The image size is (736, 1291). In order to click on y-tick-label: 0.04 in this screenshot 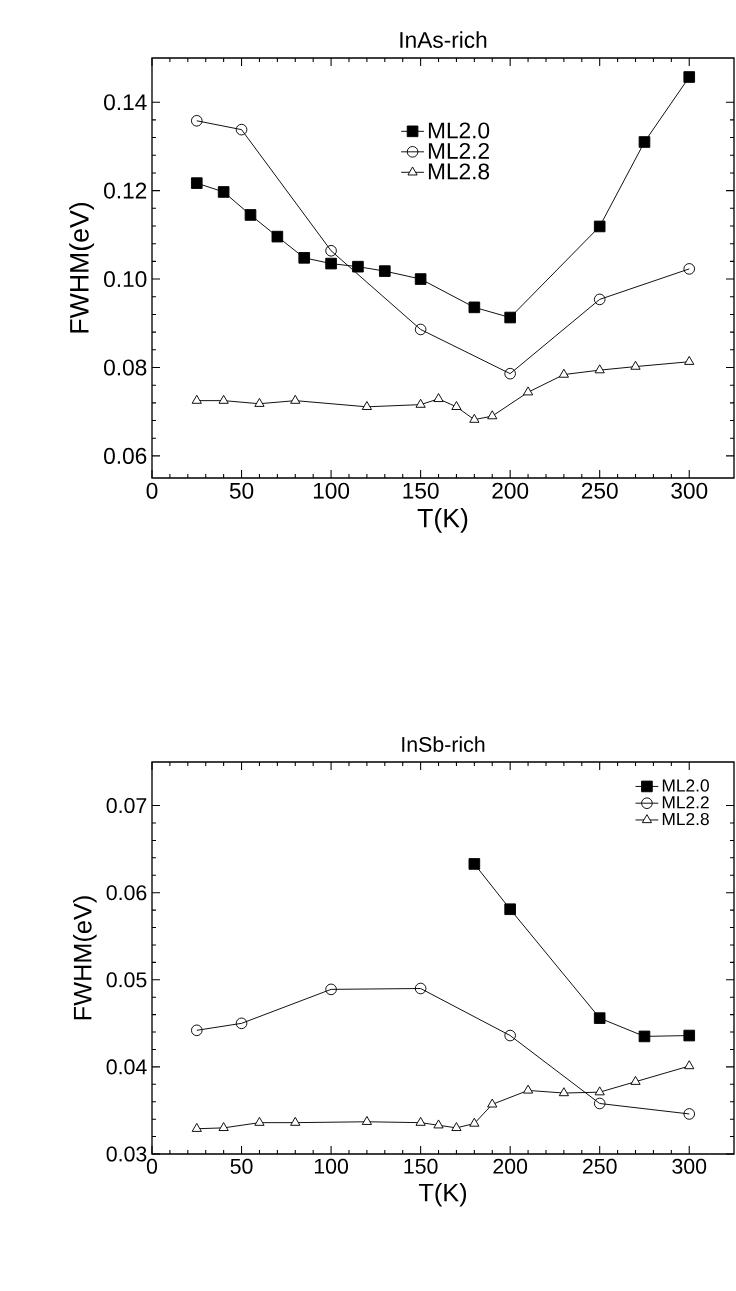, I will do `click(126, 1067)`.